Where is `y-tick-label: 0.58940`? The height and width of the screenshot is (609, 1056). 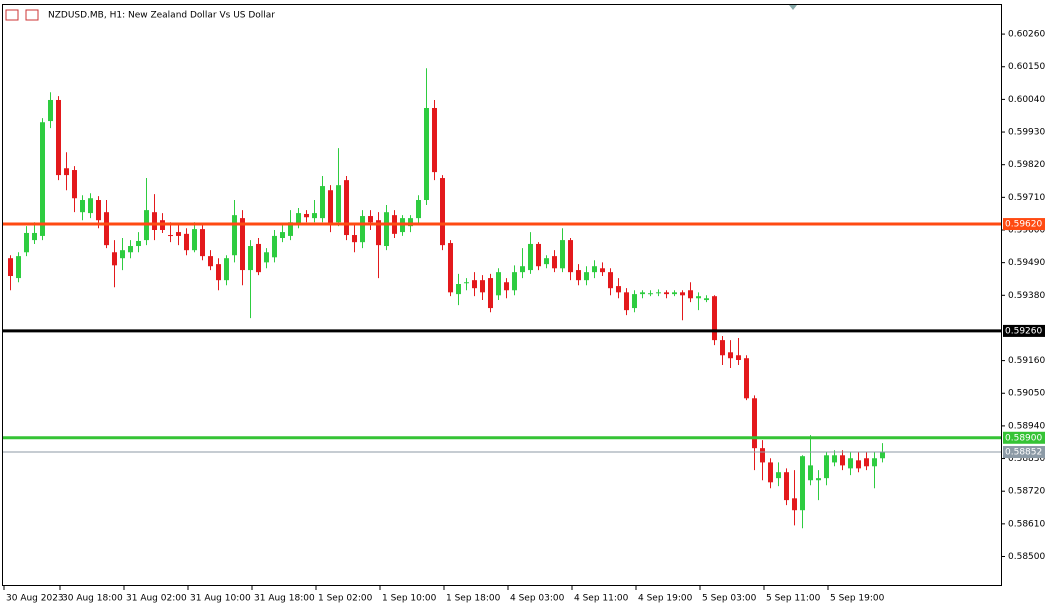 y-tick-label: 0.58940 is located at coordinates (1026, 426).